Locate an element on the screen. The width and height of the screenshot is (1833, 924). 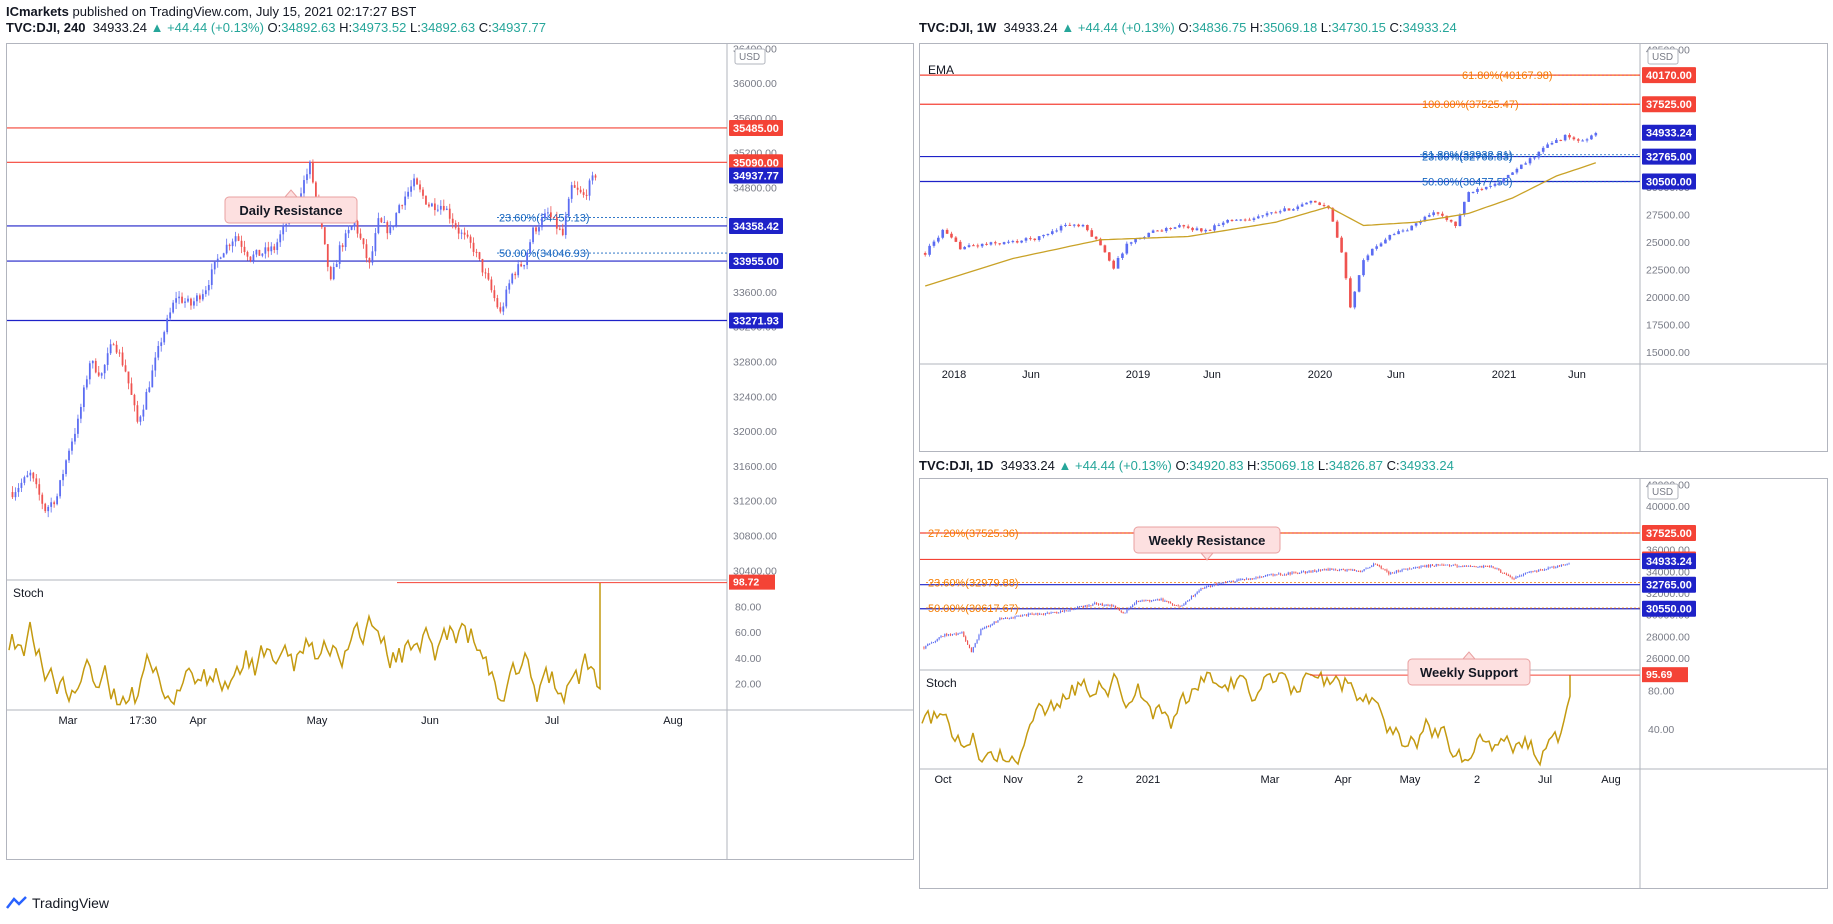
time-tick-label: Aug is located at coordinates (1611, 780).